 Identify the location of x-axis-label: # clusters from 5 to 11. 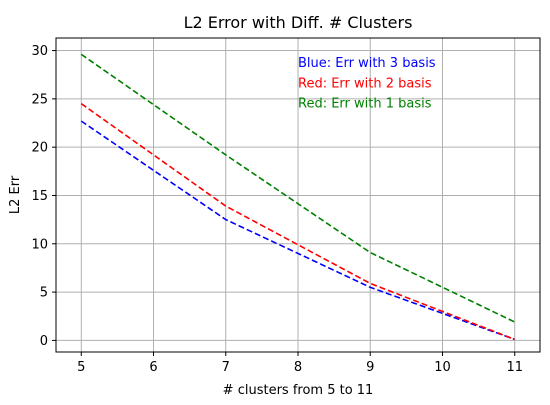
(298, 390).